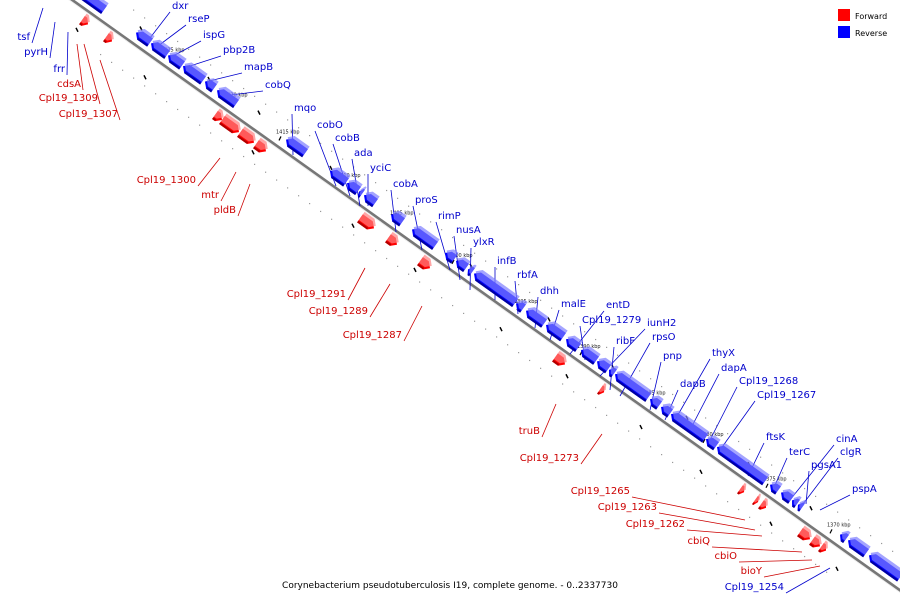 The width and height of the screenshot is (900, 604). Describe the element at coordinates (574, 343) in the screenshot. I see `gene-feature-entd` at that location.